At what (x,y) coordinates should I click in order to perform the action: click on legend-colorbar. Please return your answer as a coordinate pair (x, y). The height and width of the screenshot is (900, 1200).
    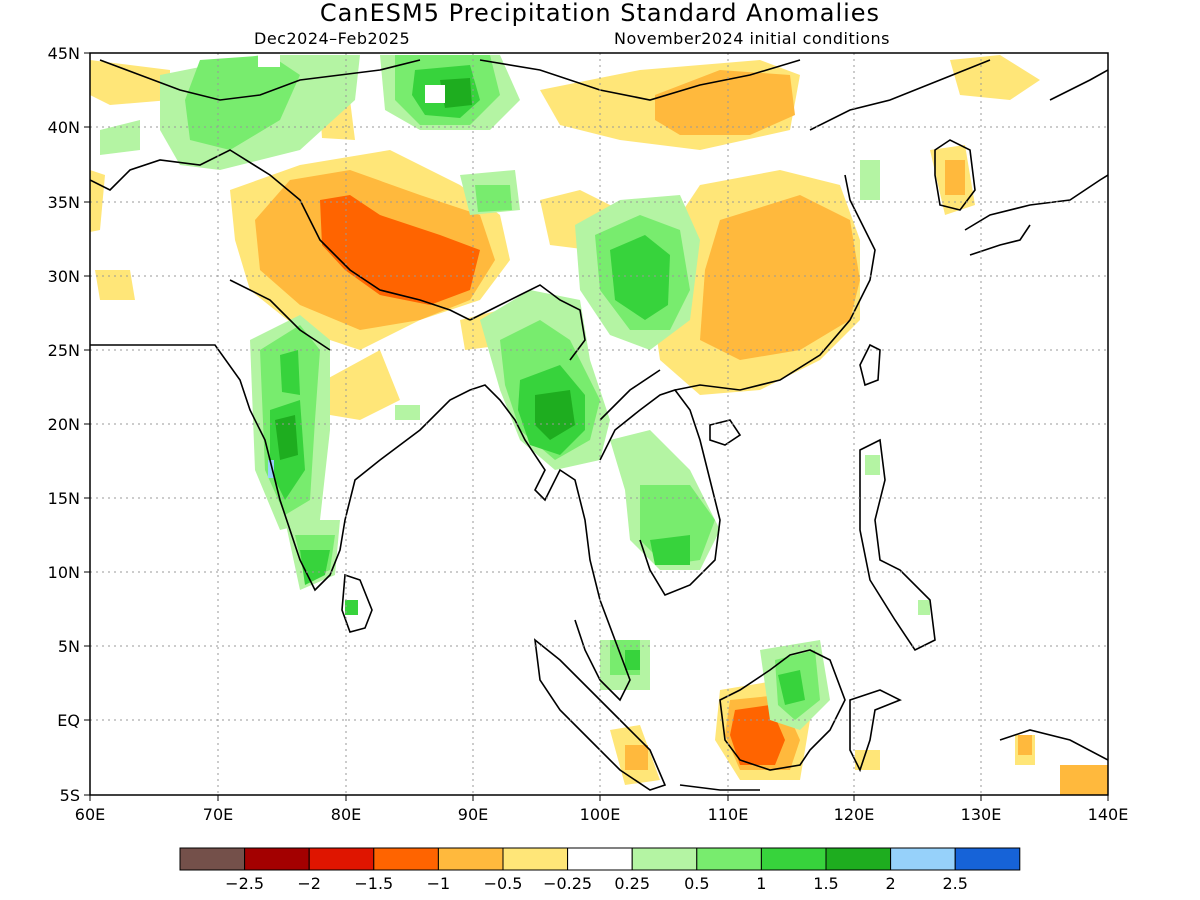
    Looking at the image, I should click on (600, 859).